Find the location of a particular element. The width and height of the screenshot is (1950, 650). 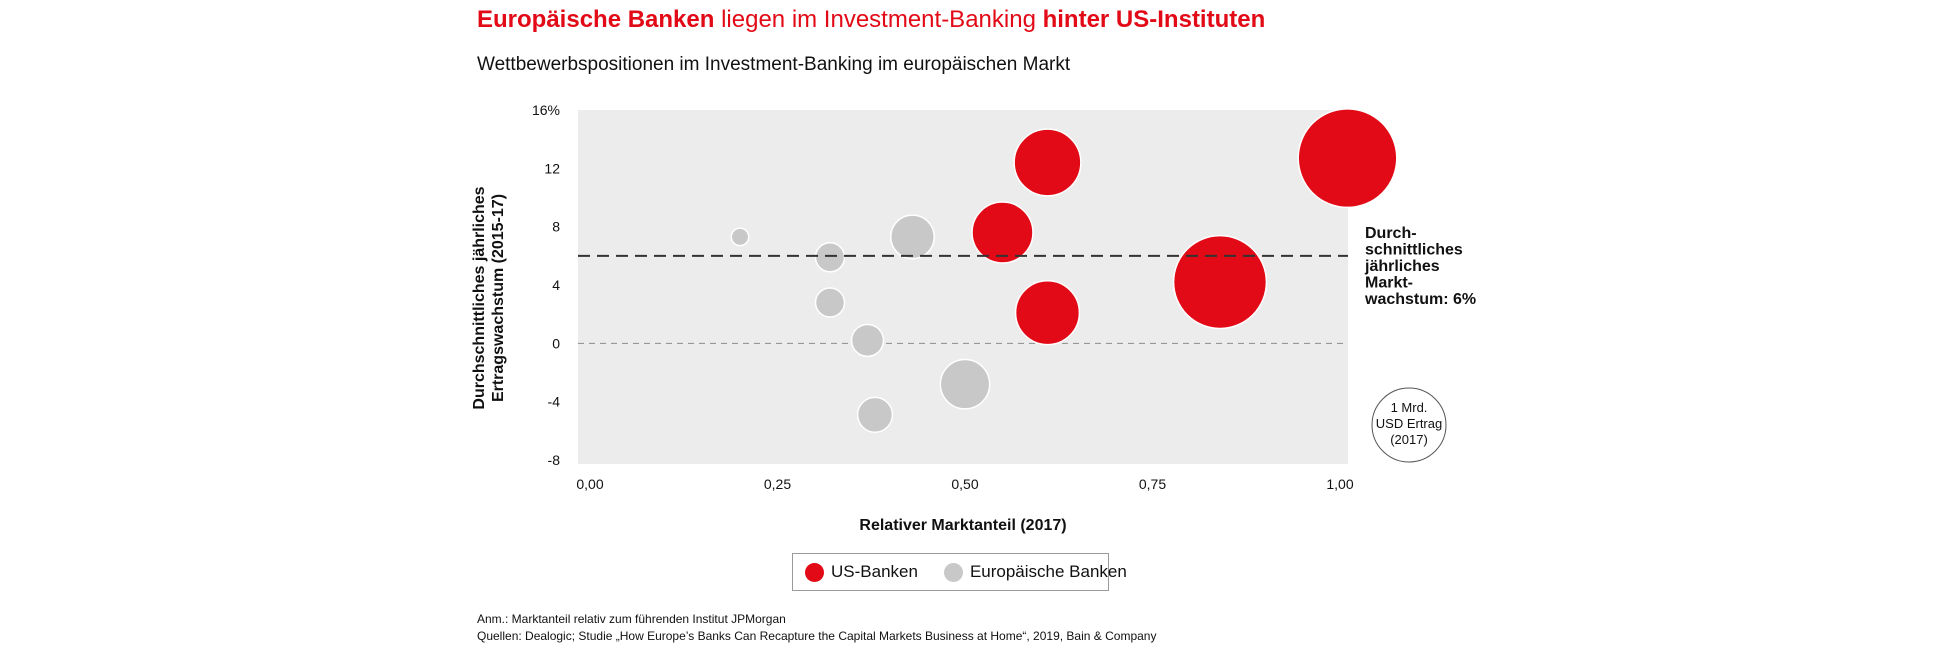

y-tick-label: 16% is located at coordinates (546, 110).